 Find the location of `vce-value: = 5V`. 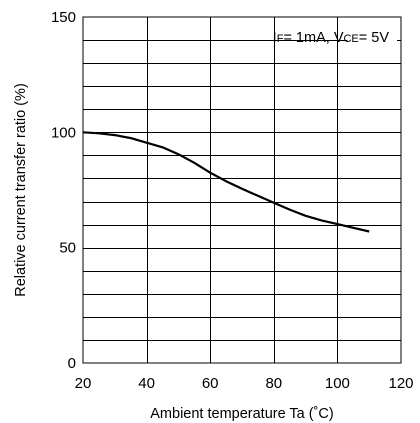

vce-value: = 5V is located at coordinates (374, 38).